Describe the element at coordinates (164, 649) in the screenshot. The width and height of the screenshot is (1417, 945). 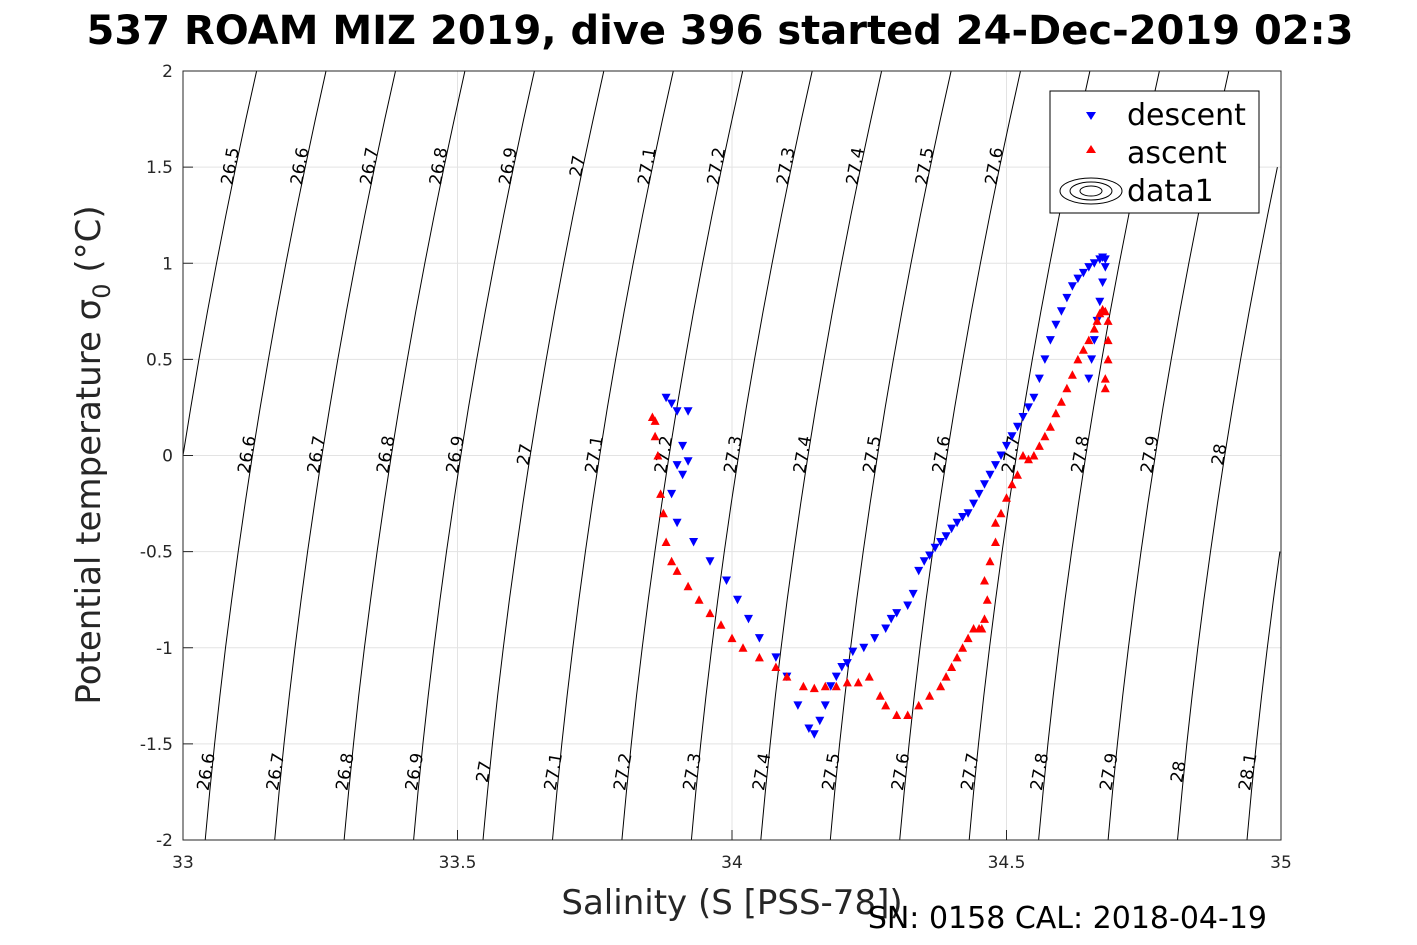
I see `y-tick-label: -1` at that location.